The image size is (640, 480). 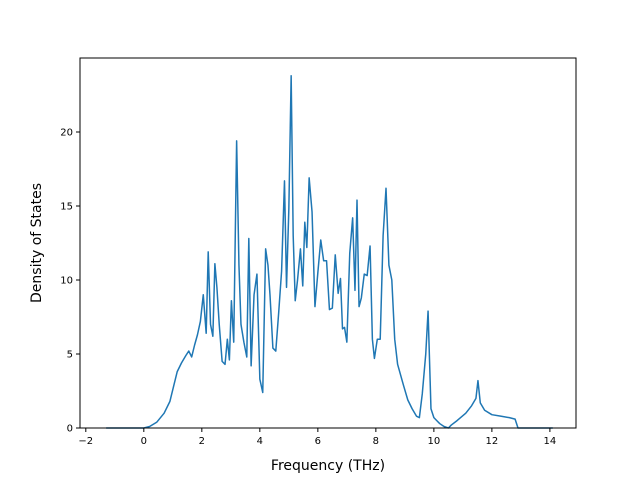 What do you see at coordinates (434, 441) in the screenshot?
I see `x-tick-label-6: 10` at bounding box center [434, 441].